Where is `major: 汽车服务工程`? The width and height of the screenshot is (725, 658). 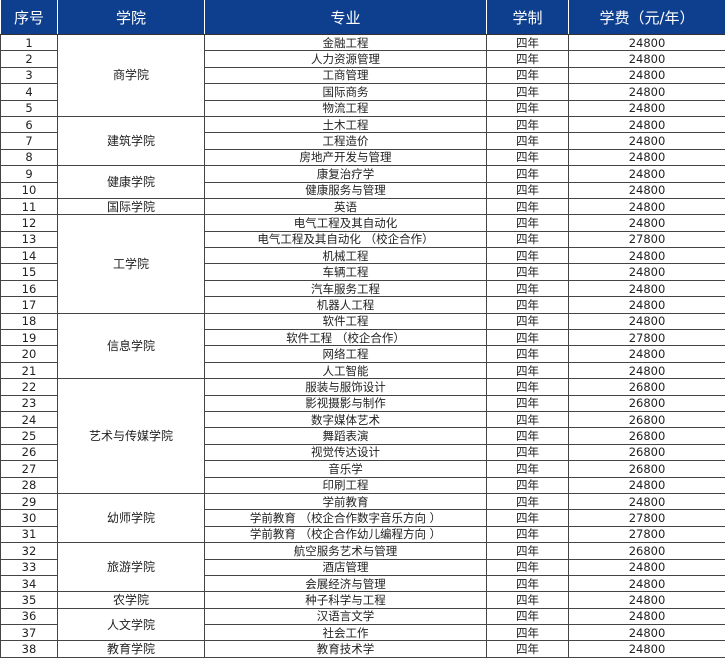
major: 汽车服务工程 is located at coordinates (345, 288).